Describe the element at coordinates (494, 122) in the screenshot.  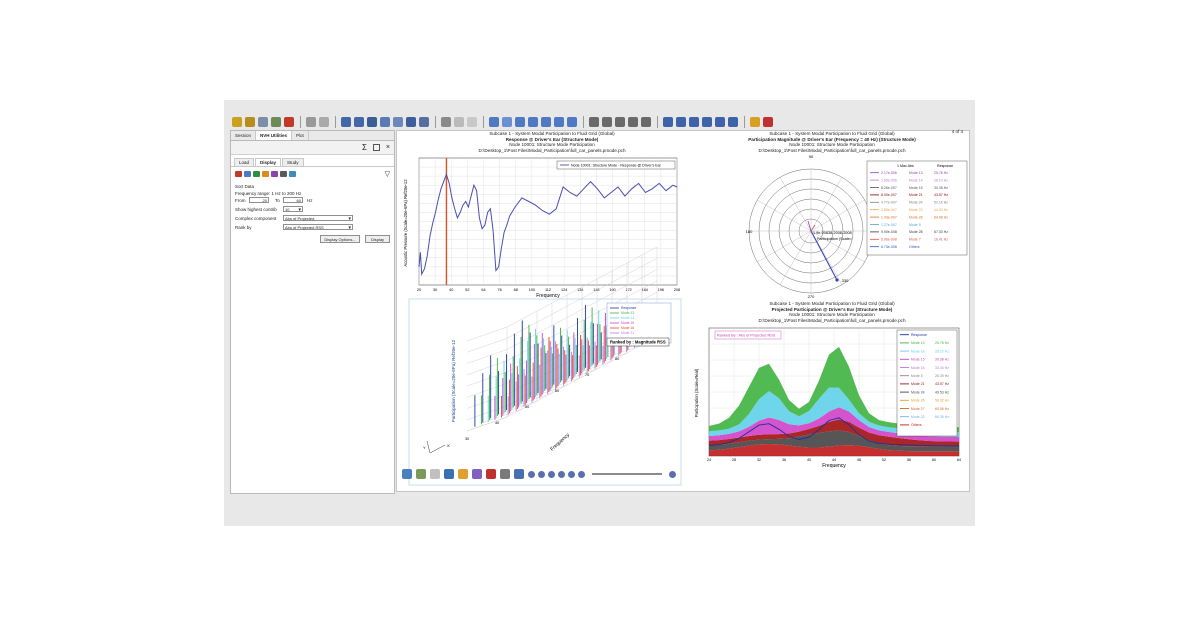
I see `zoom-in-icon` at that location.